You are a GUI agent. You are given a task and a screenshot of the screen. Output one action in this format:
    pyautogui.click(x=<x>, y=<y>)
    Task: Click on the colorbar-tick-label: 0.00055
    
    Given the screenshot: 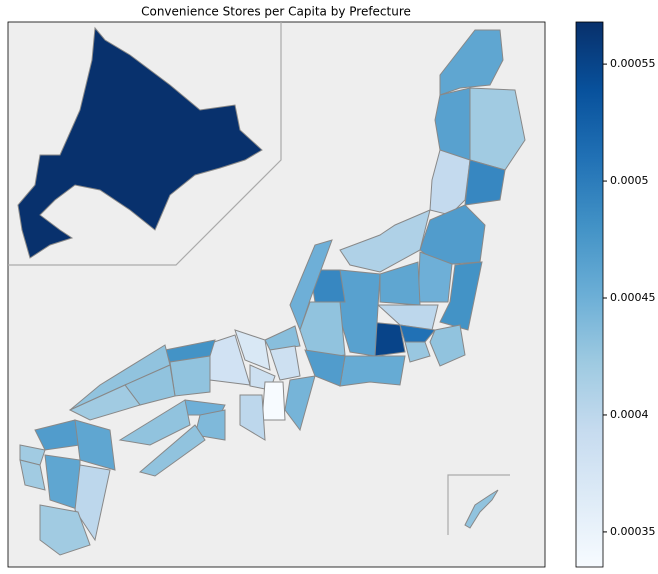 What is the action you would take?
    pyautogui.click(x=633, y=63)
    